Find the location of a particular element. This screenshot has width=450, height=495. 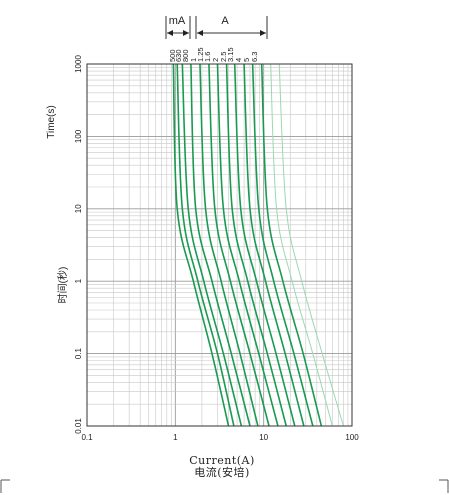

crop-mark-left is located at coordinates (5, 486).